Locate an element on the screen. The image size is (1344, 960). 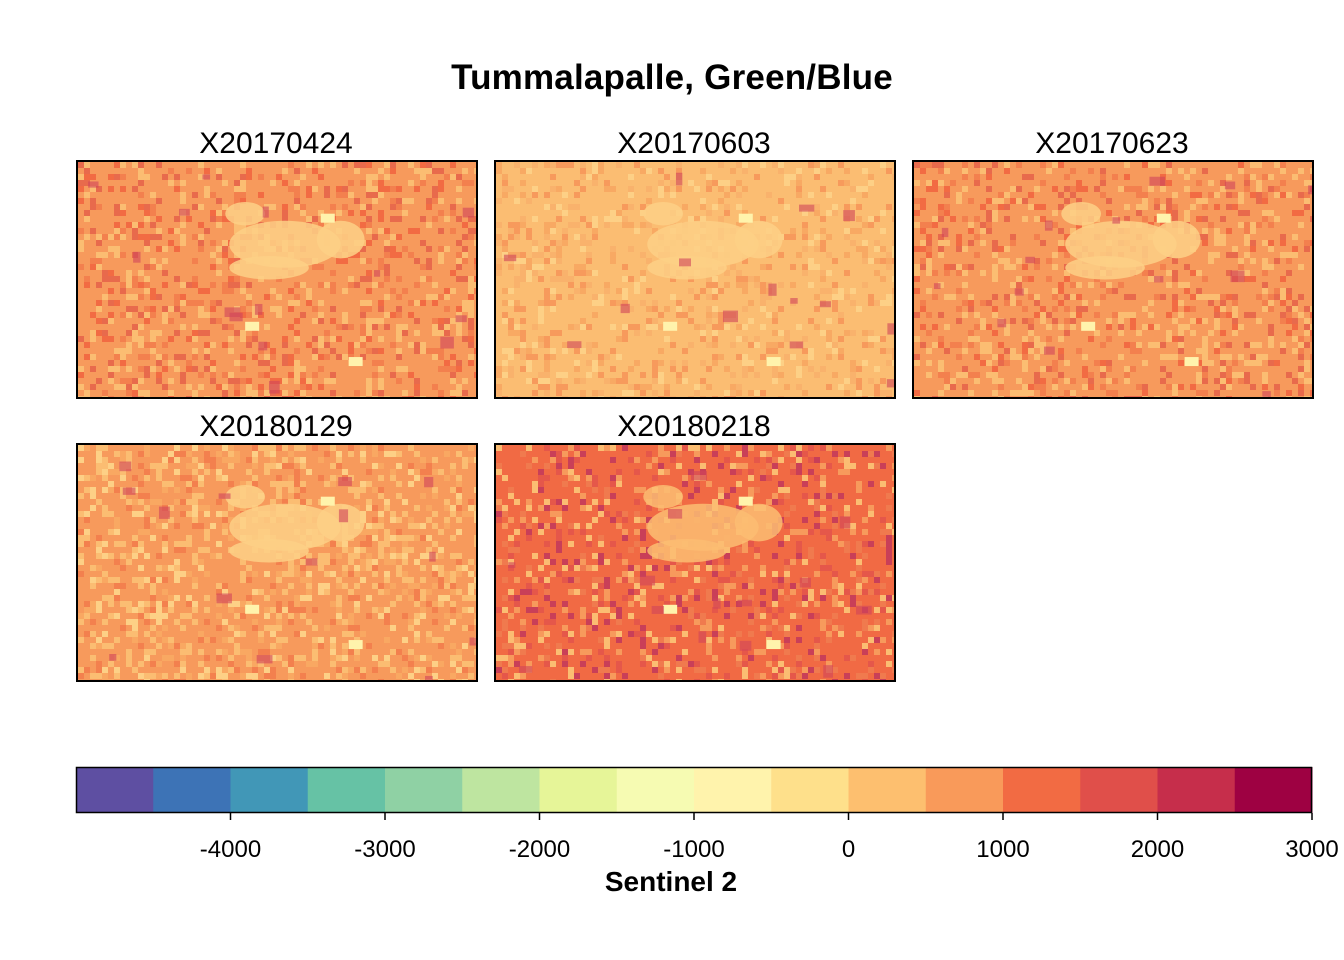
panel-title: X20170623 is located at coordinates (1112, 143).